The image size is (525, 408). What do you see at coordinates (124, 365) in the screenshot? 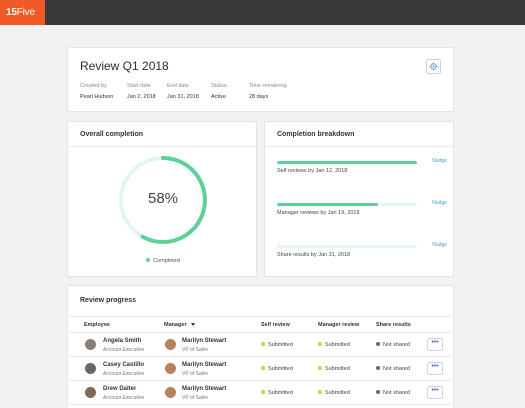
I see `employee-name: Casey Castillo` at bounding box center [124, 365].